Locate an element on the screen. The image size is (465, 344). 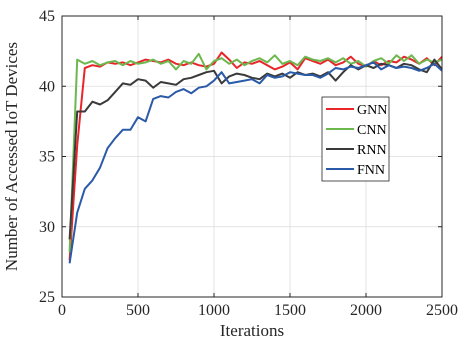
legend-box is located at coordinates (355, 139).